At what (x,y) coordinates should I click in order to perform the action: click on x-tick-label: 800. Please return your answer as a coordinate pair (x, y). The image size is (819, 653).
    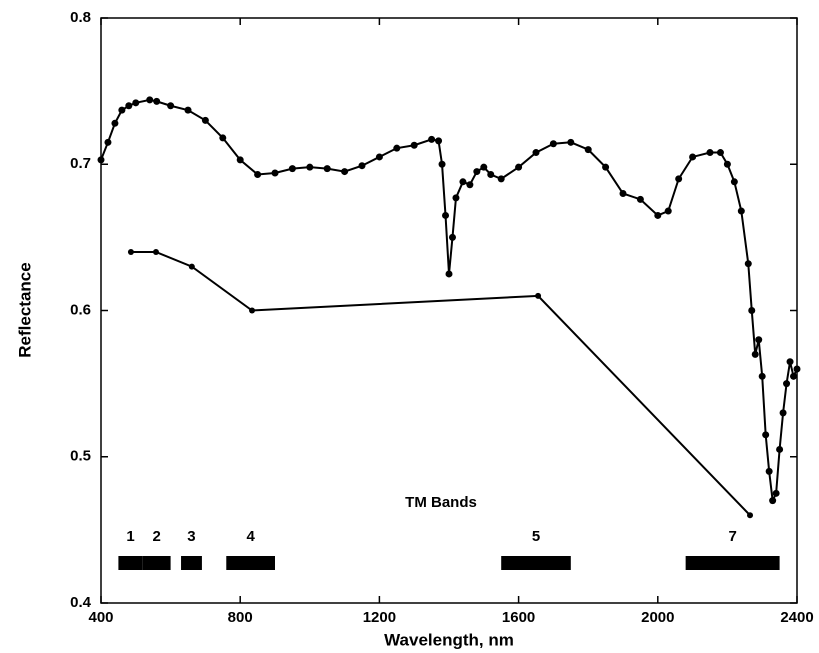
    Looking at the image, I should click on (240, 617).